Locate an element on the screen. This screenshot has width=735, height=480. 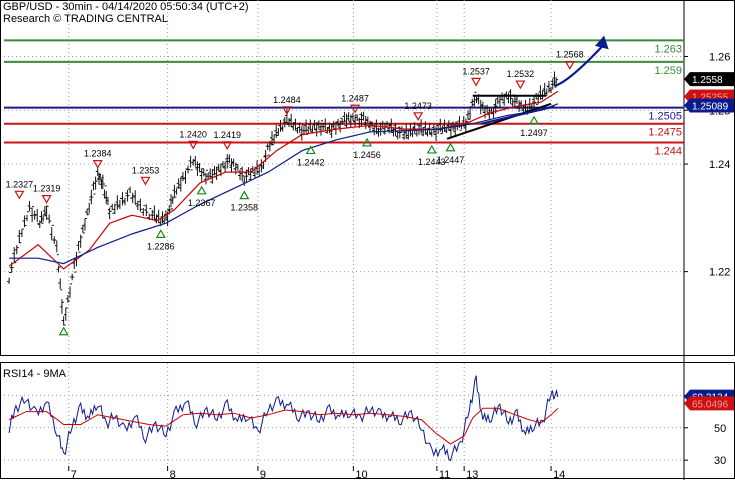
y-tick-label: 1.26 is located at coordinates (719, 57).